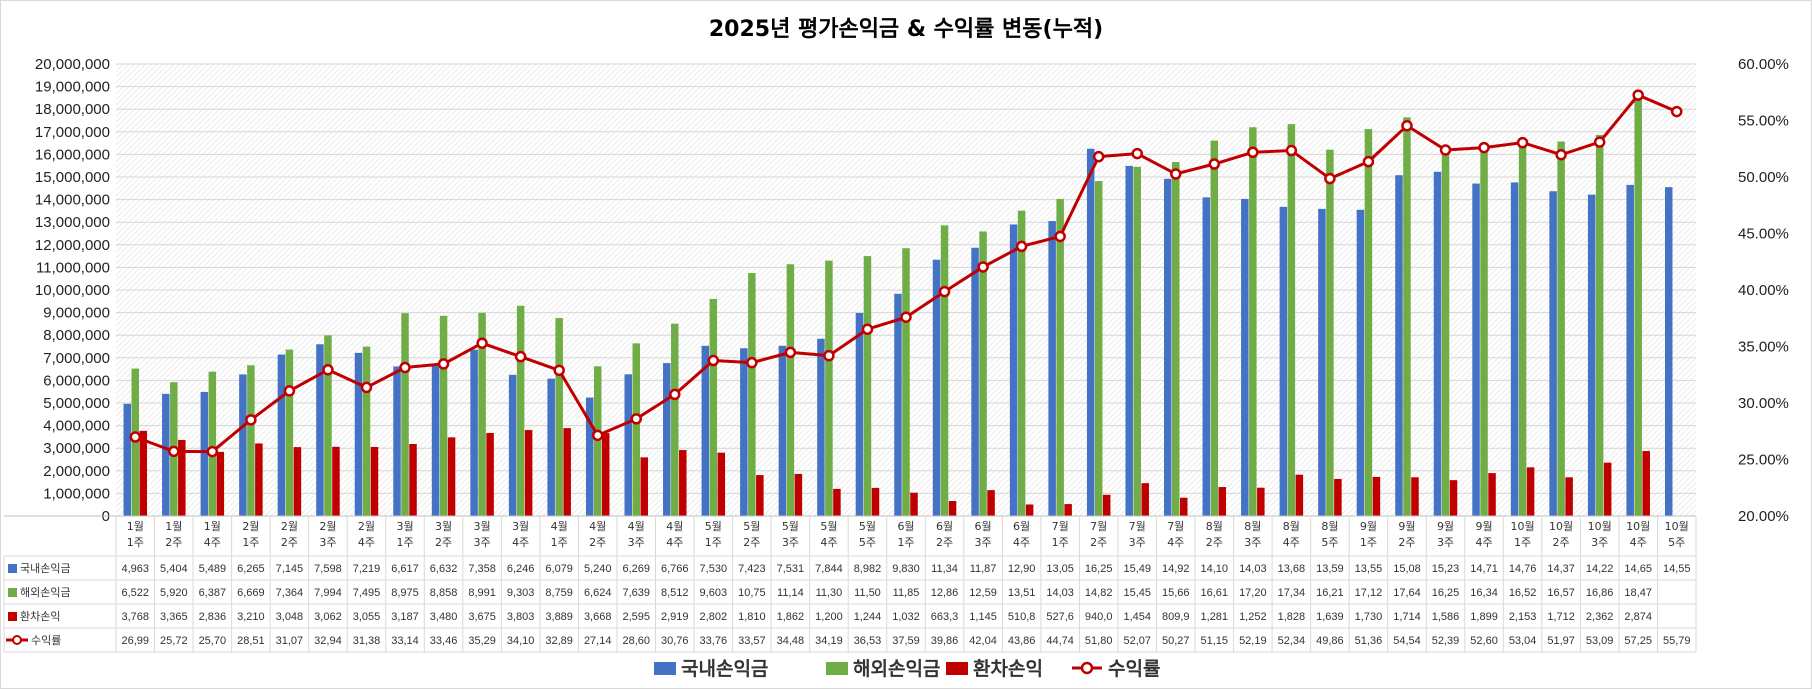 The height and width of the screenshot is (689, 1812). What do you see at coordinates (674, 526) in the screenshot?
I see `x-tick-month: 4월` at bounding box center [674, 526].